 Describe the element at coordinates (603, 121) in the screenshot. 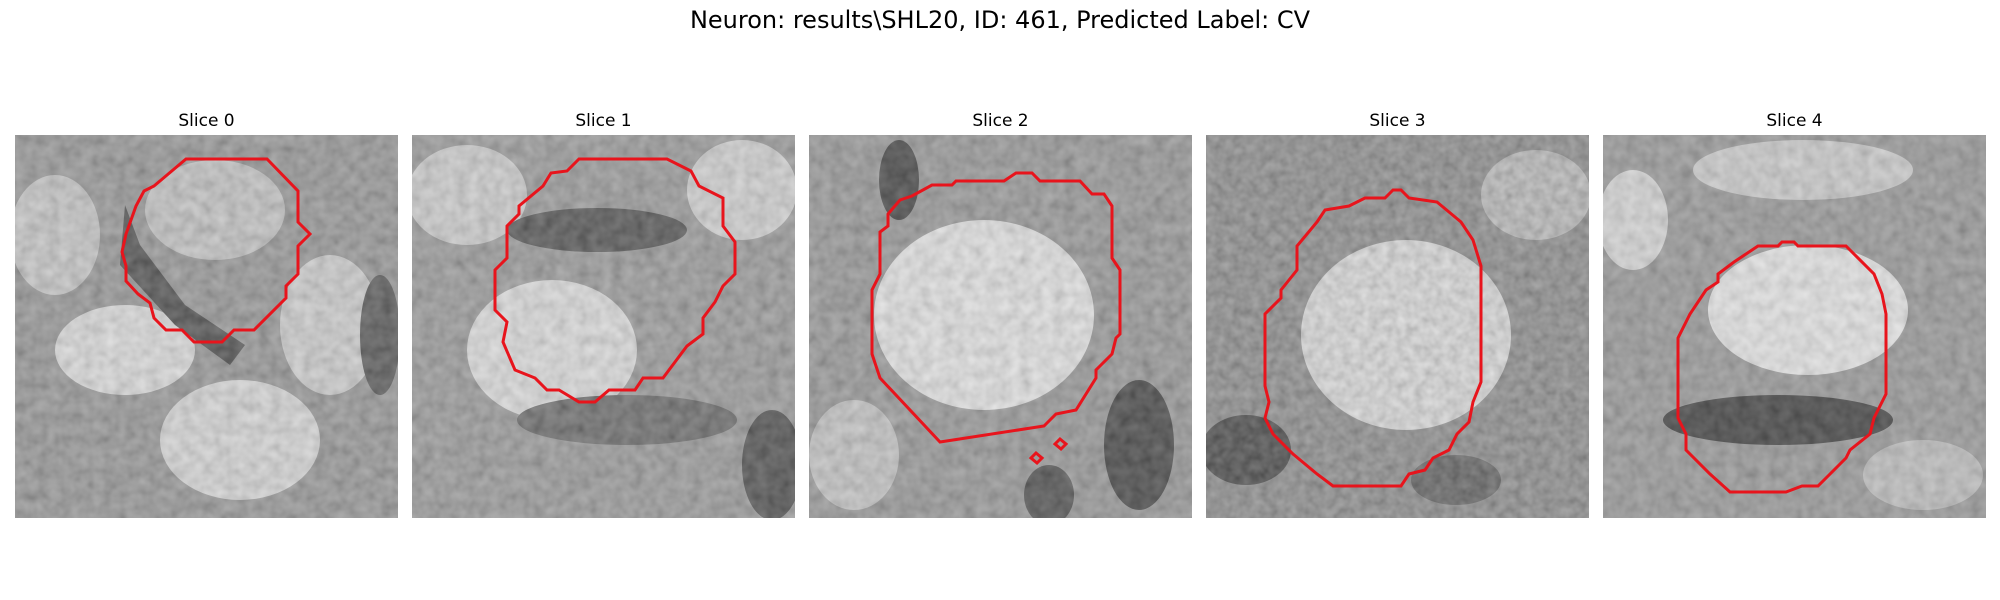

I see `slice-title: Slice 1` at that location.